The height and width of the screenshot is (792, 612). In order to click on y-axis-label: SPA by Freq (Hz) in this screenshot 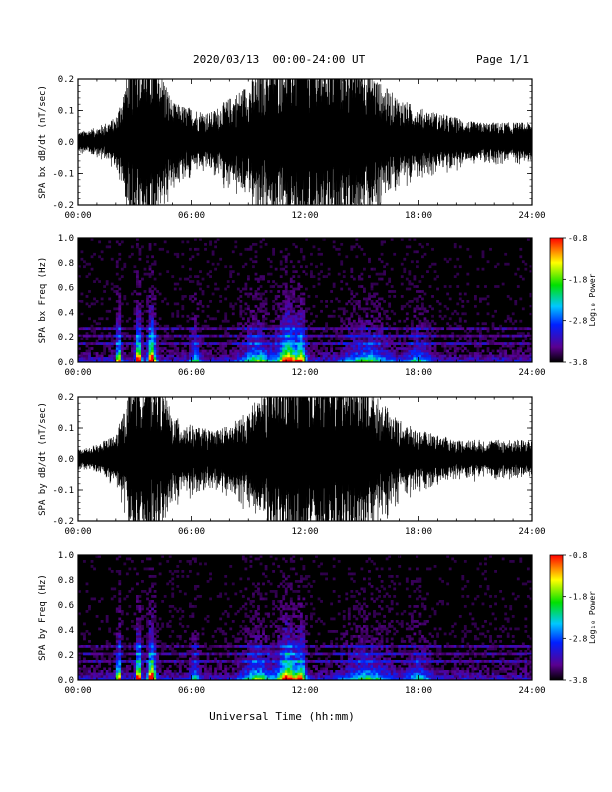, I will do `click(43, 617)`.